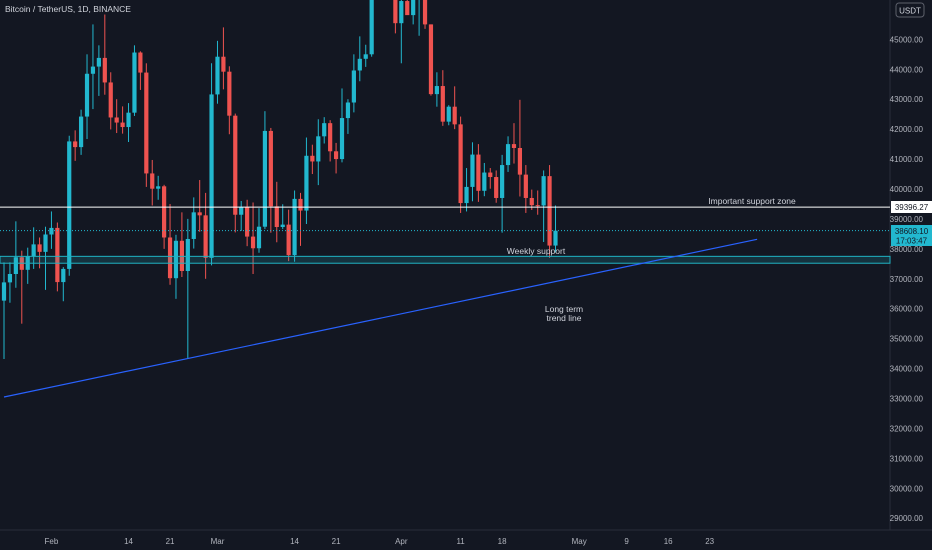 This screenshot has height=550, width=932. Describe the element at coordinates (907, 428) in the screenshot. I see `price-tick-label: 32000.00` at that location.